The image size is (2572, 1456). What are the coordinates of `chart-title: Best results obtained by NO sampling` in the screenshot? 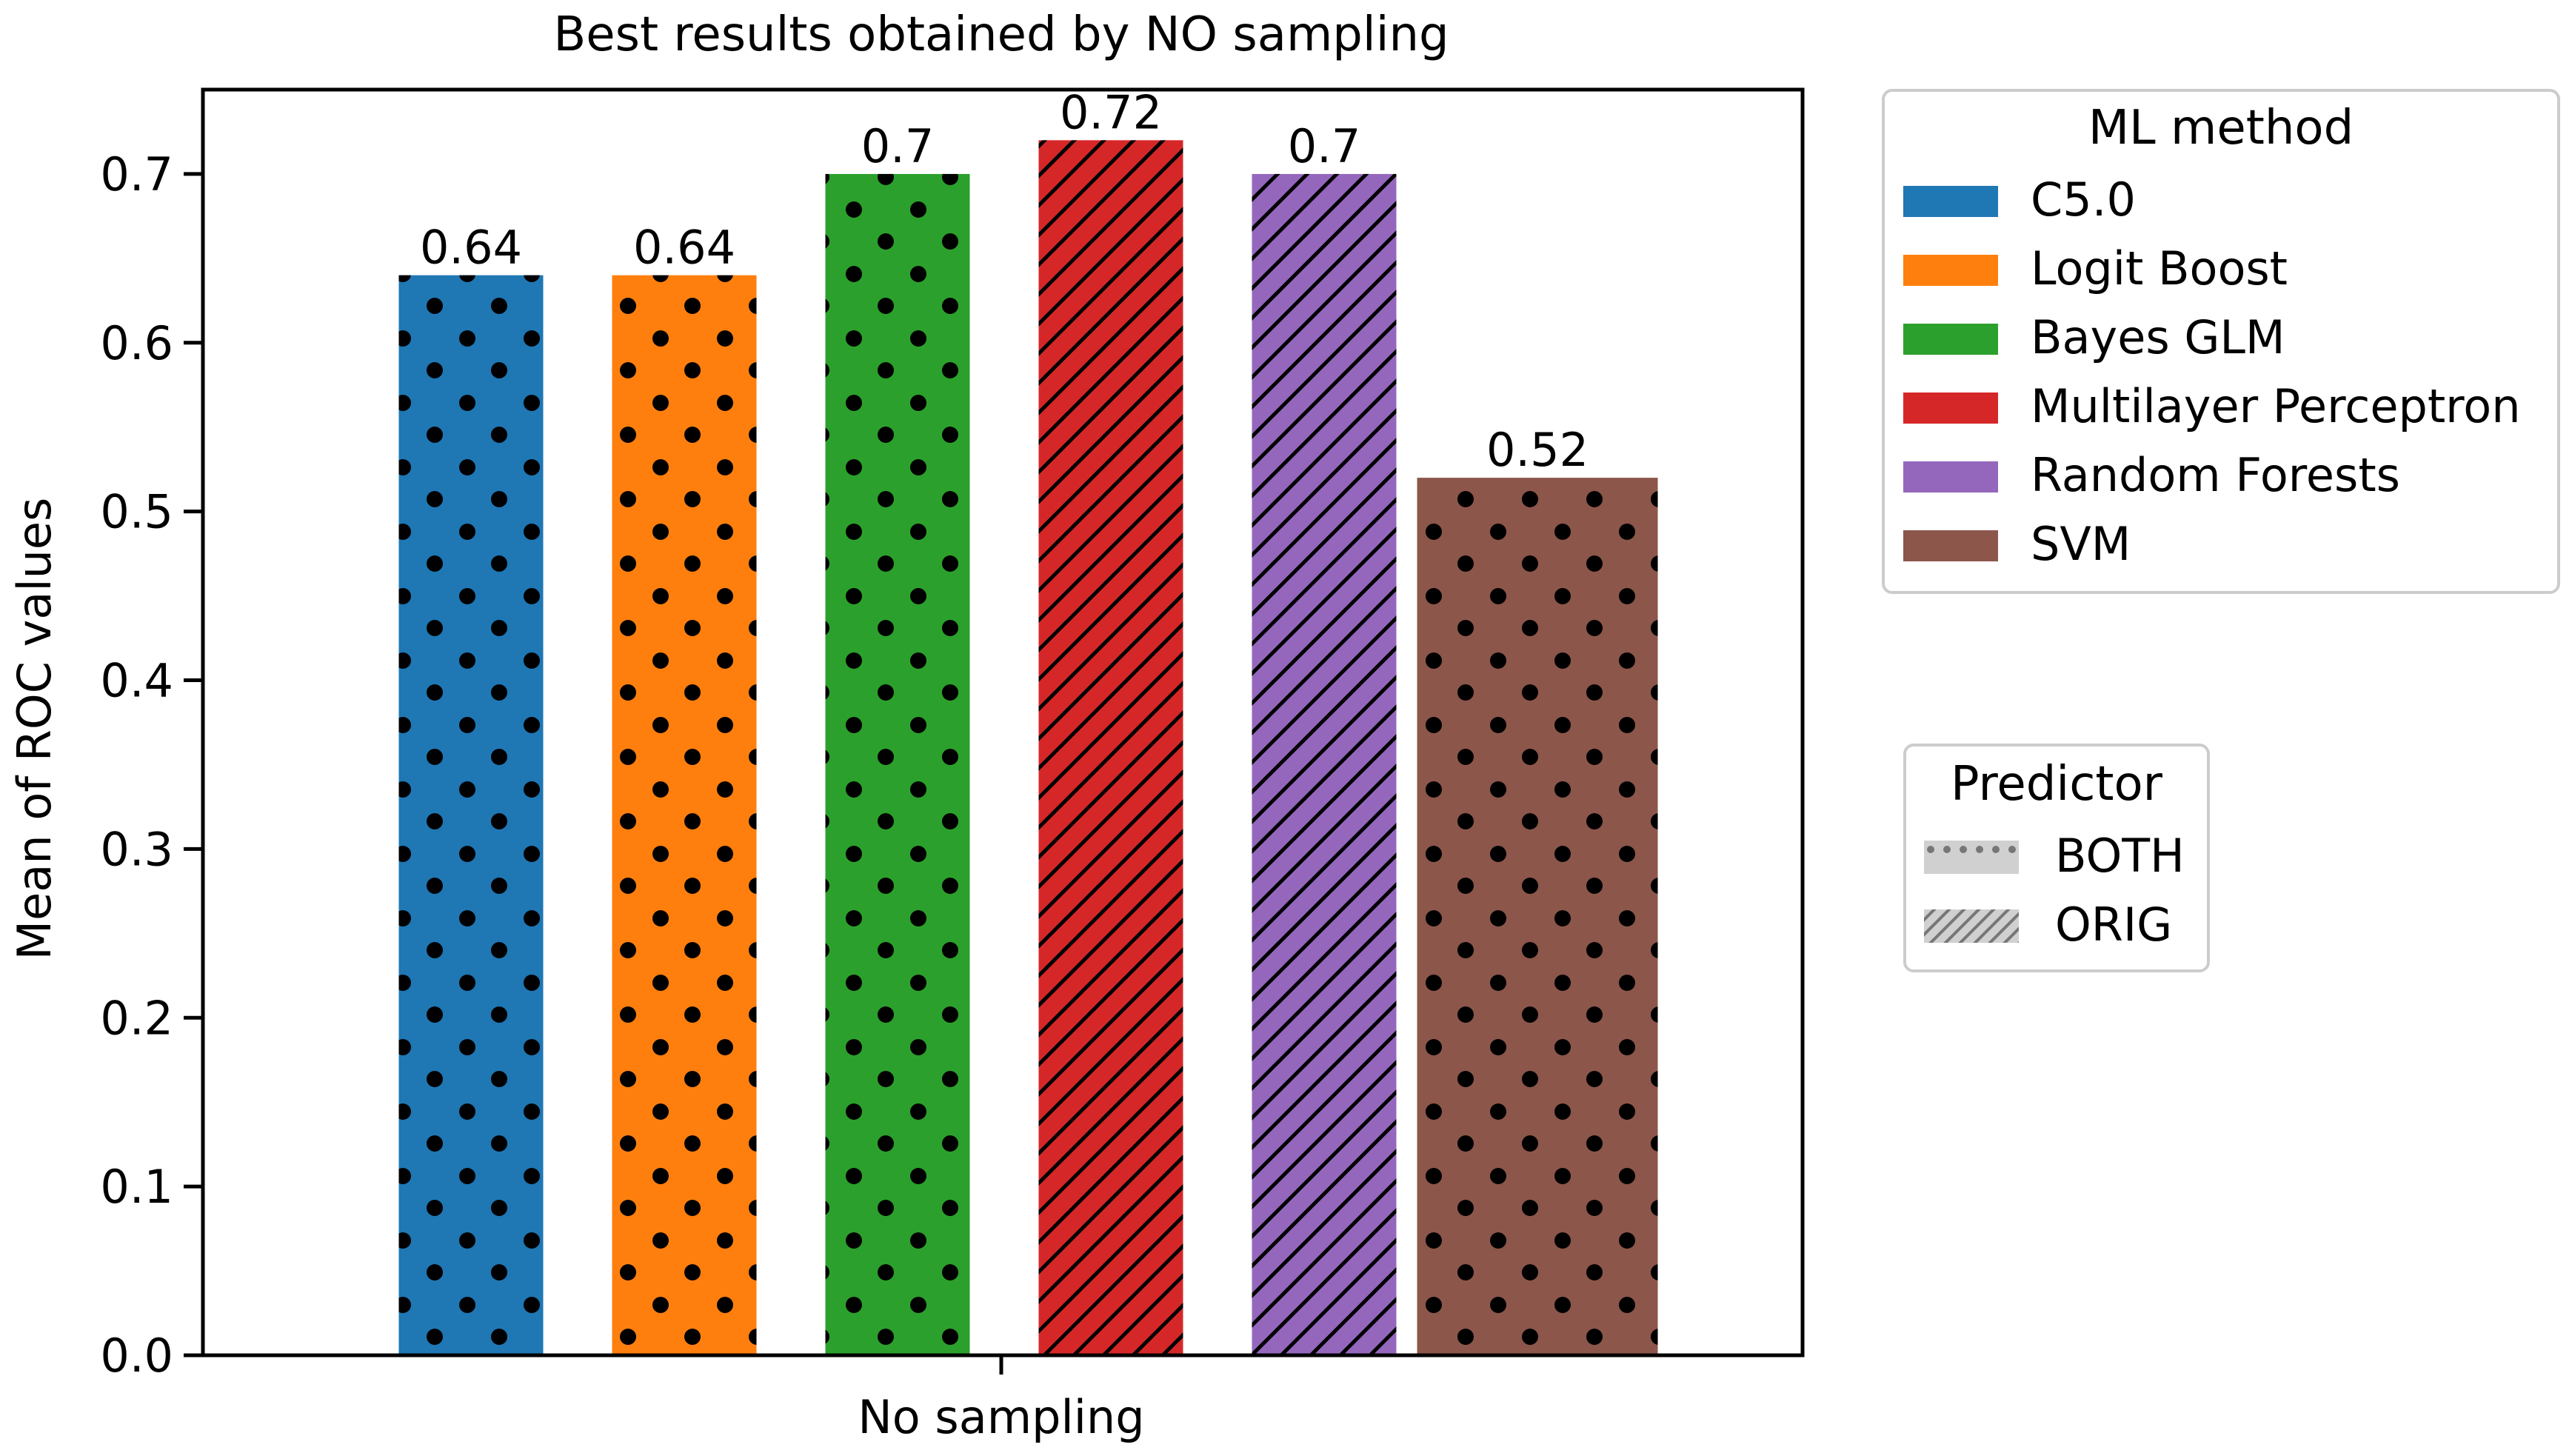 It's located at (1001, 34).